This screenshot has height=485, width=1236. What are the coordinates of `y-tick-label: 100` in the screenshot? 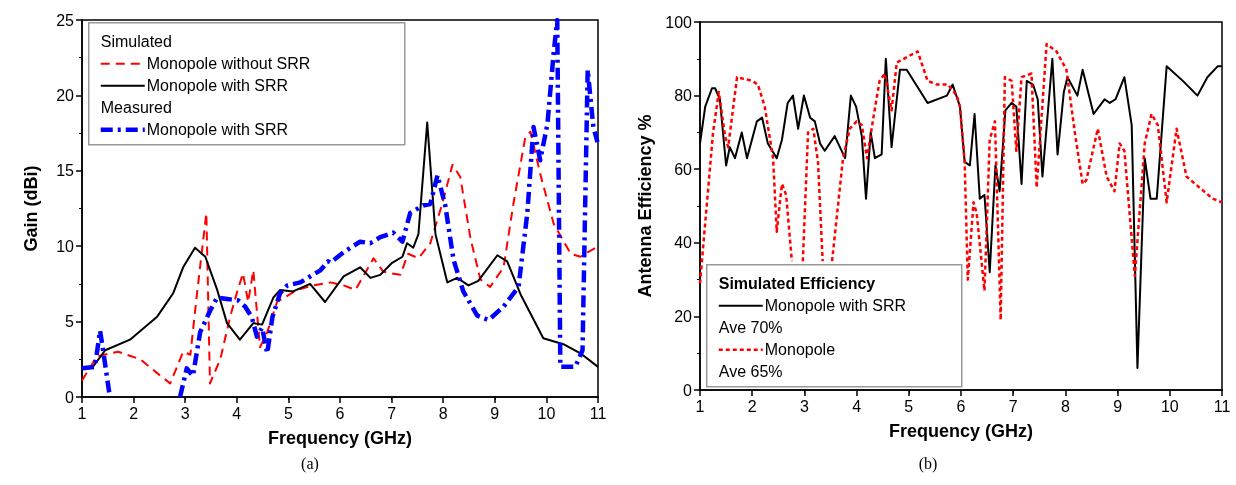 It's located at (679, 22).